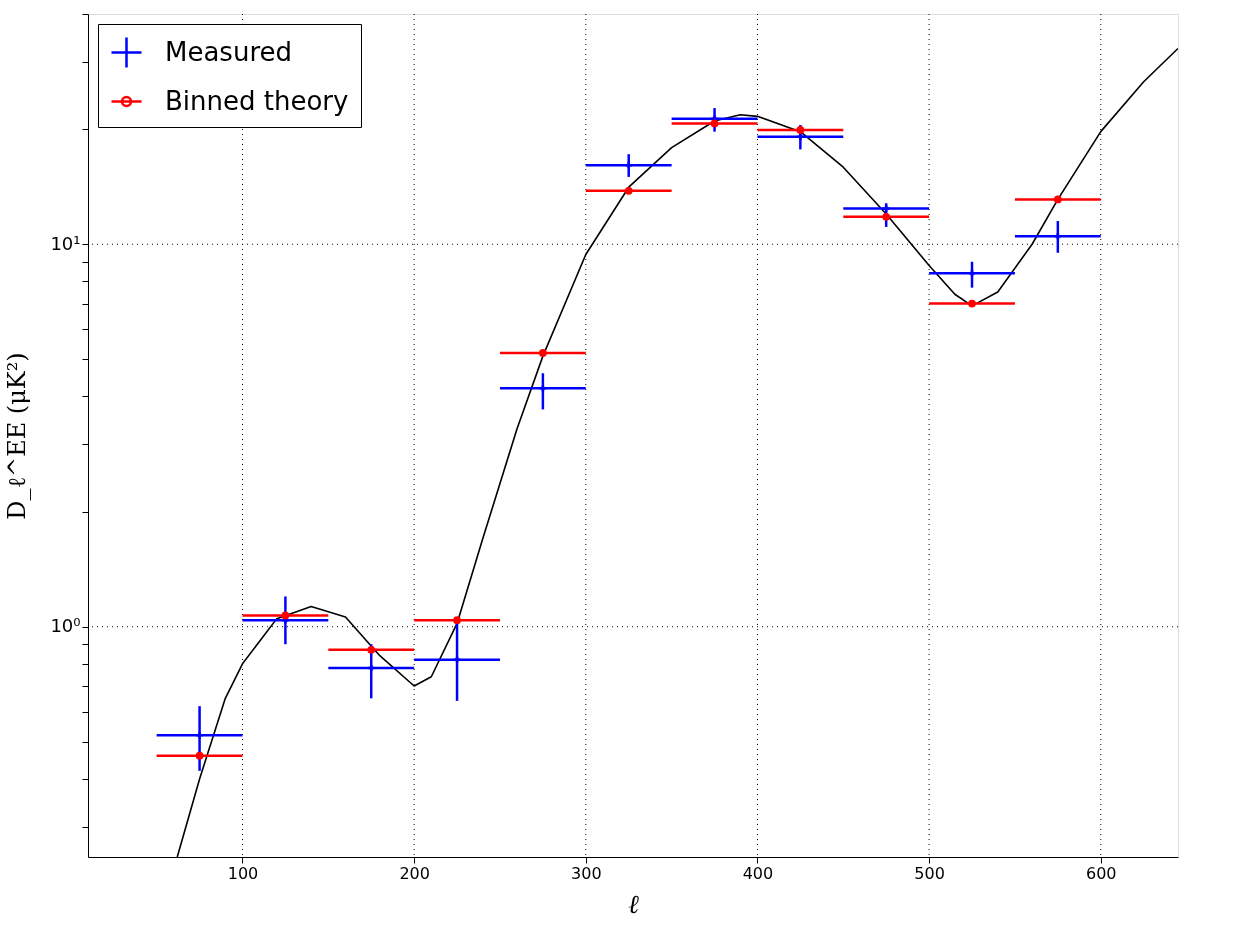 This screenshot has height=925, width=1250. I want to click on x-tick-label: 400, so click(758, 873).